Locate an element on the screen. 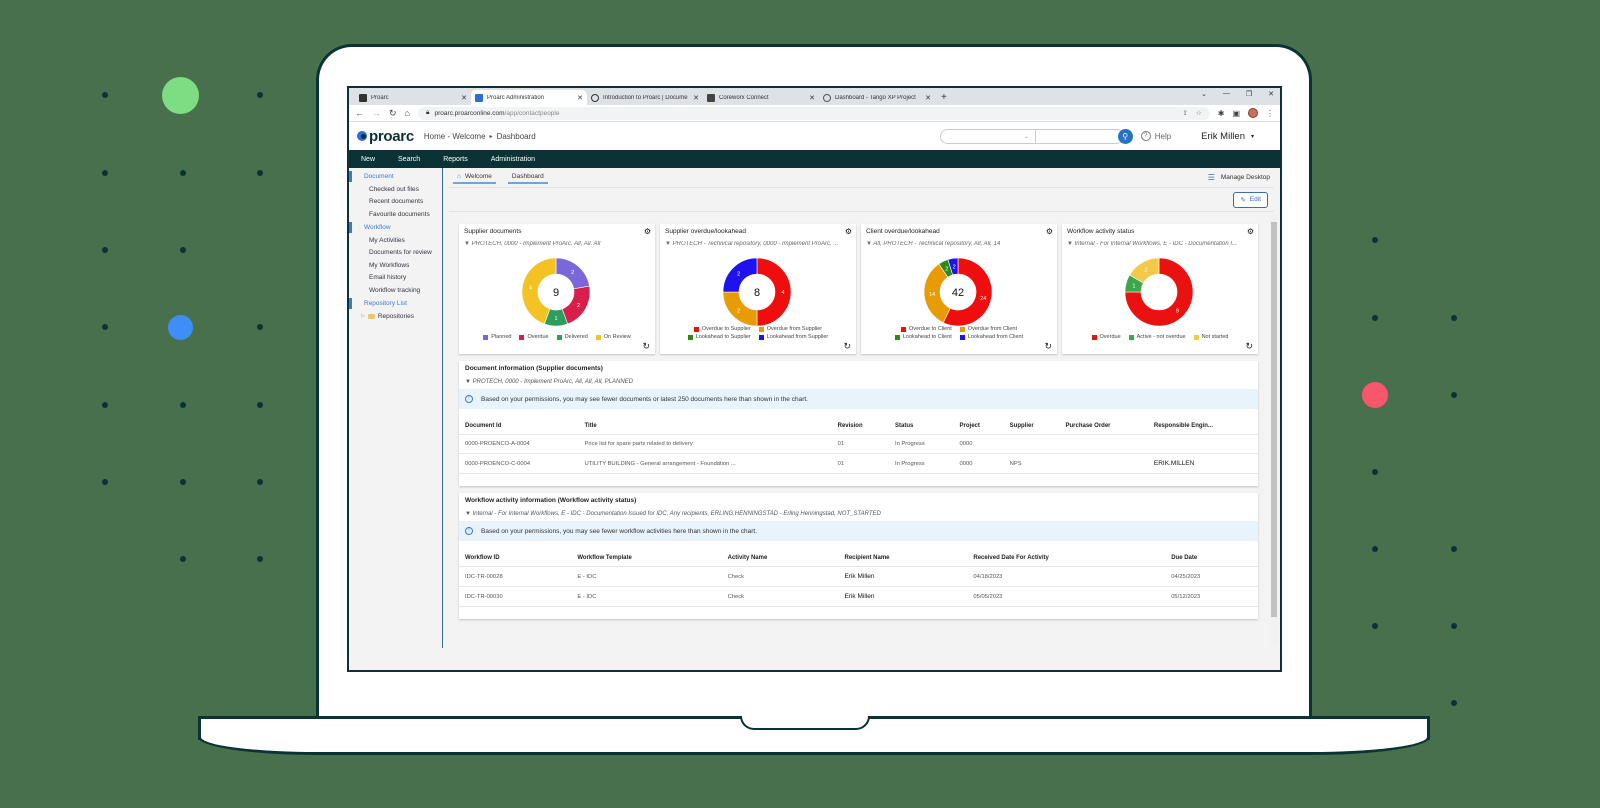  sidebar-item-my-workflows: My Workflows is located at coordinates (389, 265).